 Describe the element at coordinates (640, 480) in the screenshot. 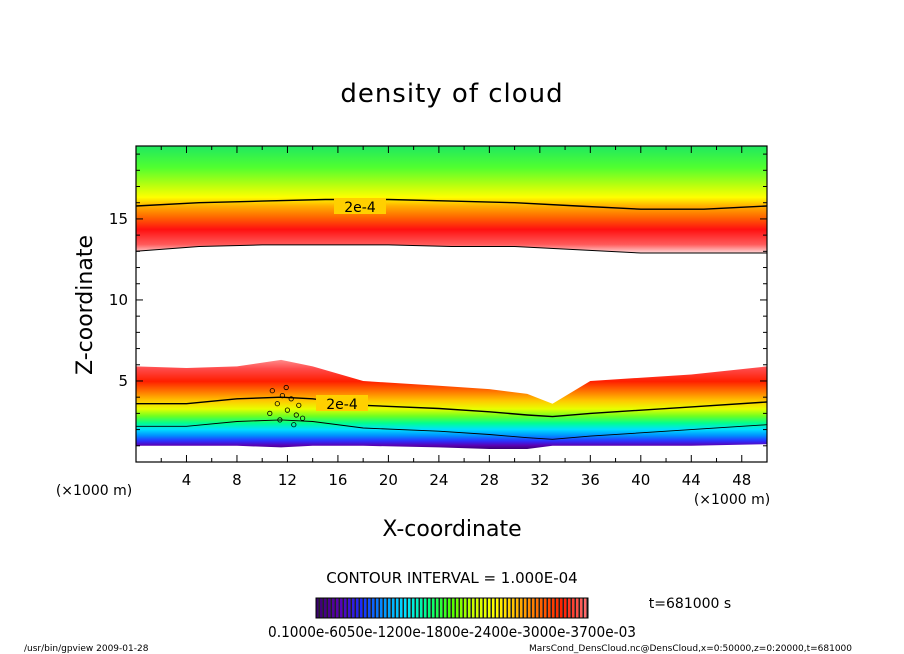

I see `x-tick-label: 40` at that location.